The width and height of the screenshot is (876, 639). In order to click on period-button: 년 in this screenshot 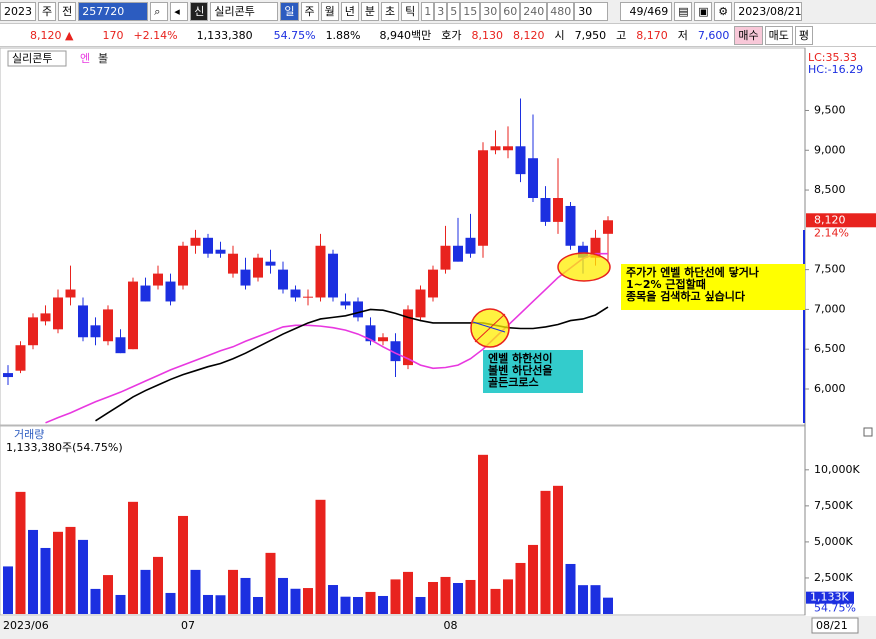, I will do `click(349, 11)`.